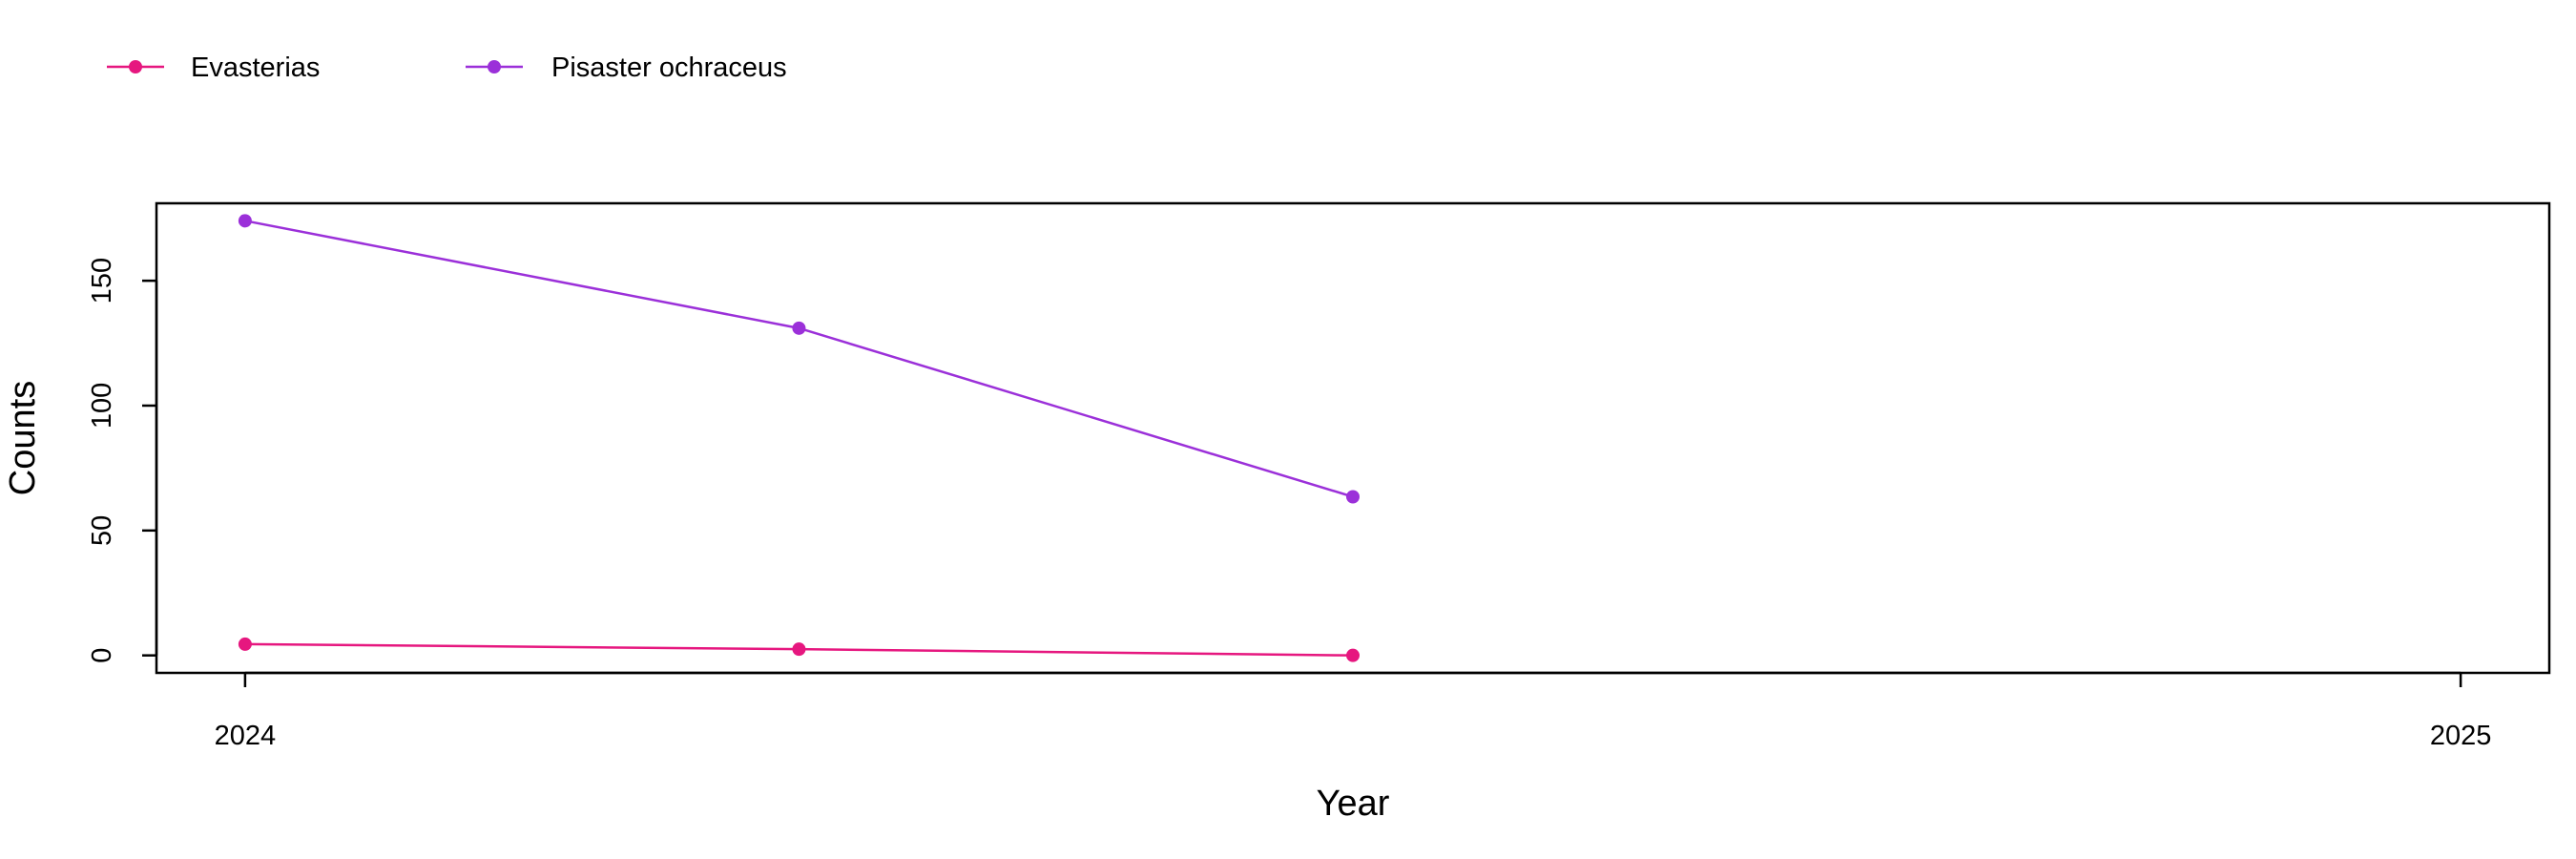 Image resolution: width=2576 pixels, height=859 pixels. I want to click on x-axis-title: Year, so click(1353, 804).